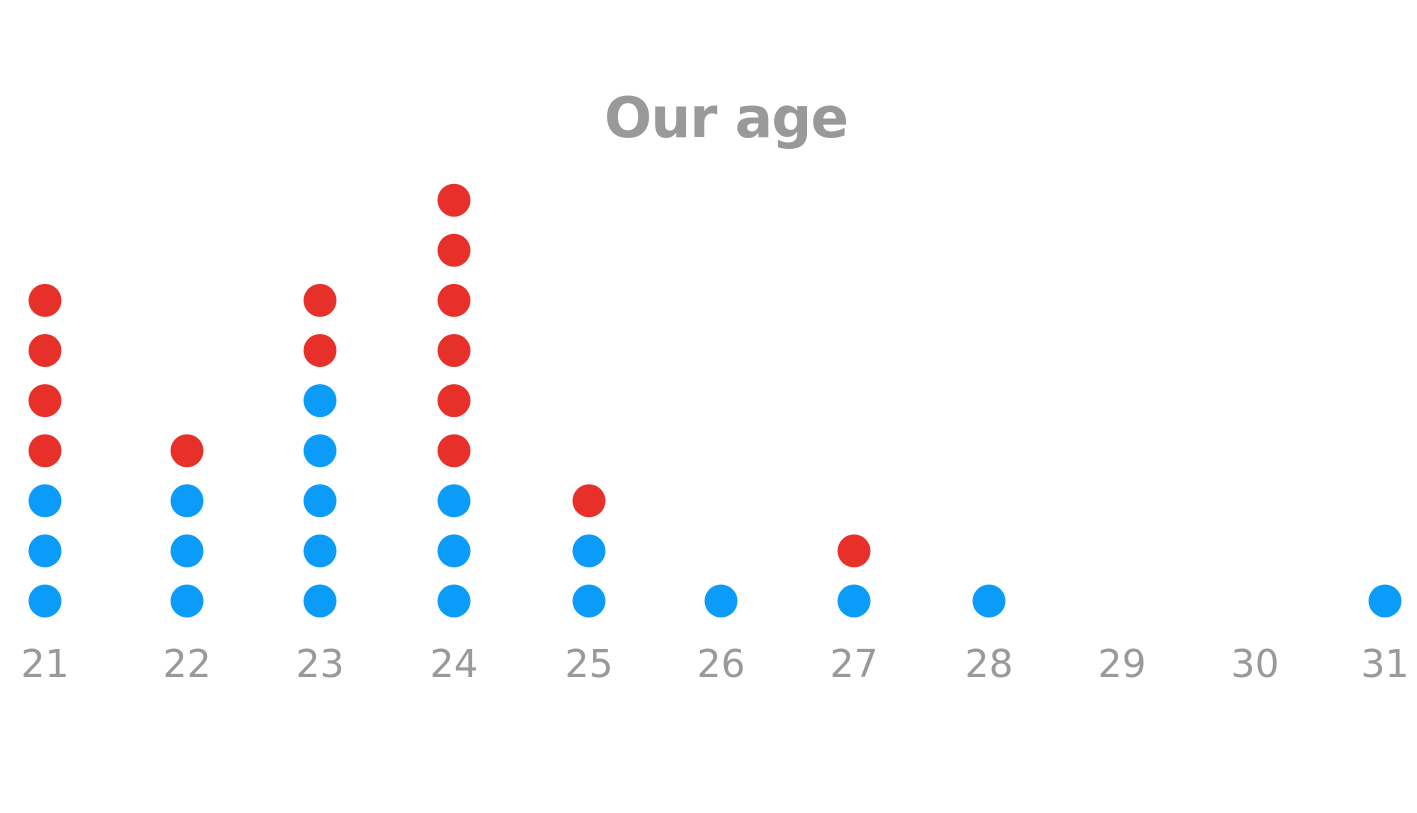 The width and height of the screenshot is (1417, 813). Describe the element at coordinates (1255, 664) in the screenshot. I see `x-tick-label: 30` at that location.